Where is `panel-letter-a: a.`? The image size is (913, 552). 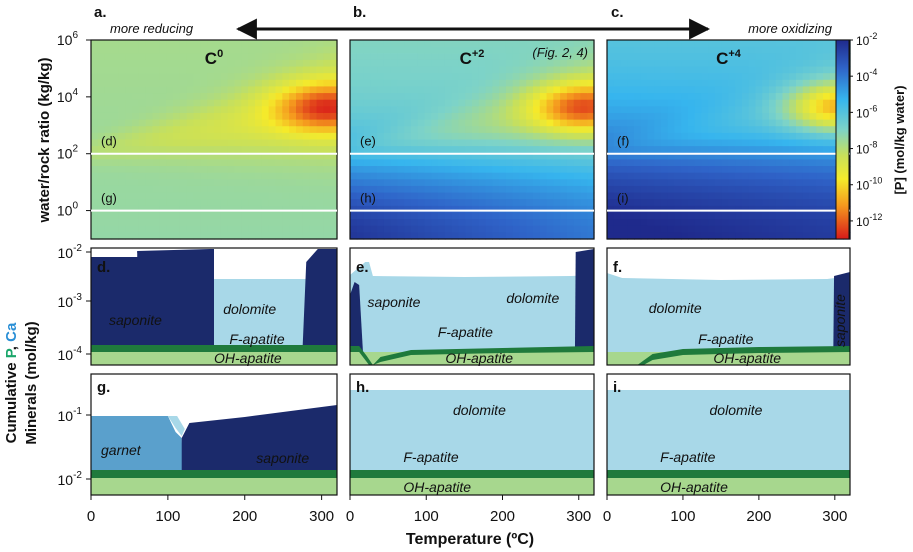 panel-letter-a: a. is located at coordinates (100, 12).